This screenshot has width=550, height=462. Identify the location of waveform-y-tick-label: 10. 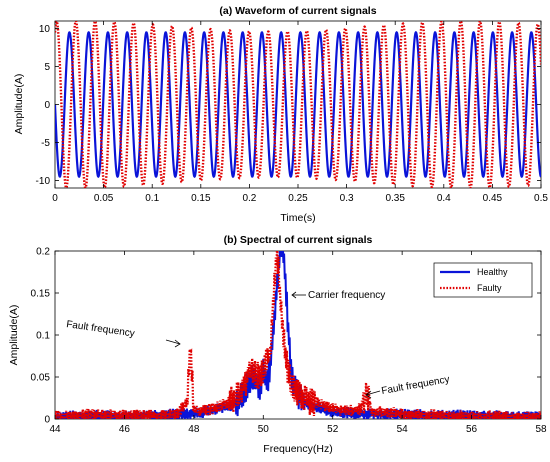
(45, 29).